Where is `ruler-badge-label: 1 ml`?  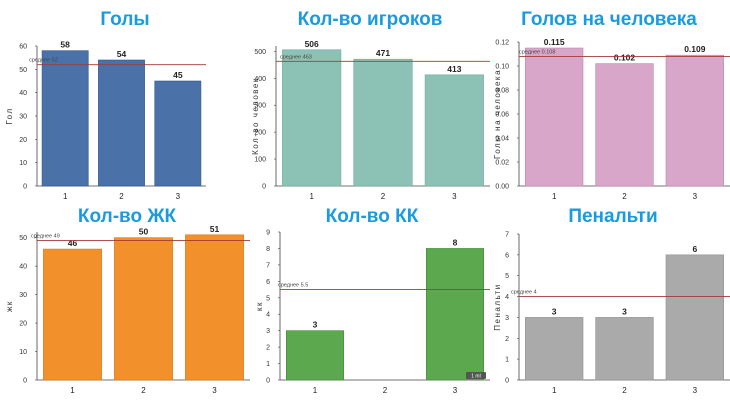
ruler-badge-label: 1 ml is located at coordinates (475, 377).